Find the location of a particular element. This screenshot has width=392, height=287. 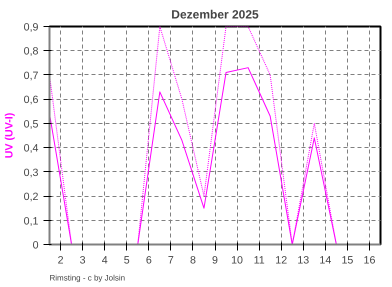

y-tick-label: 0,4 is located at coordinates (31, 148).